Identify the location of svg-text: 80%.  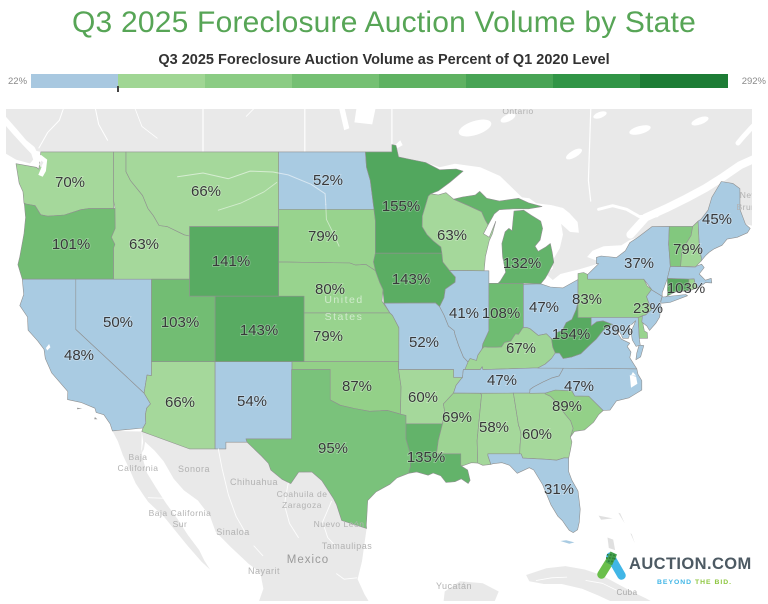
(330, 289).